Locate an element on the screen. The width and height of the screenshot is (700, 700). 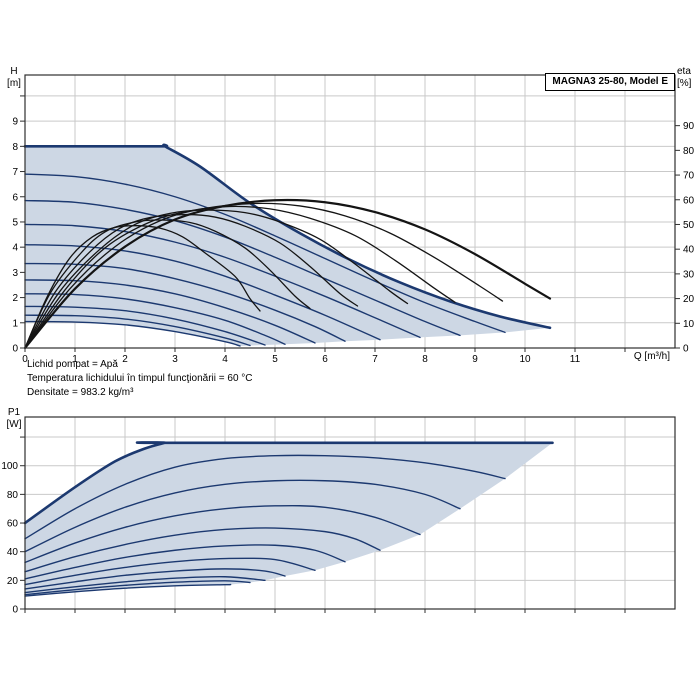
h-axis-title-line1: H is located at coordinates (14, 71).